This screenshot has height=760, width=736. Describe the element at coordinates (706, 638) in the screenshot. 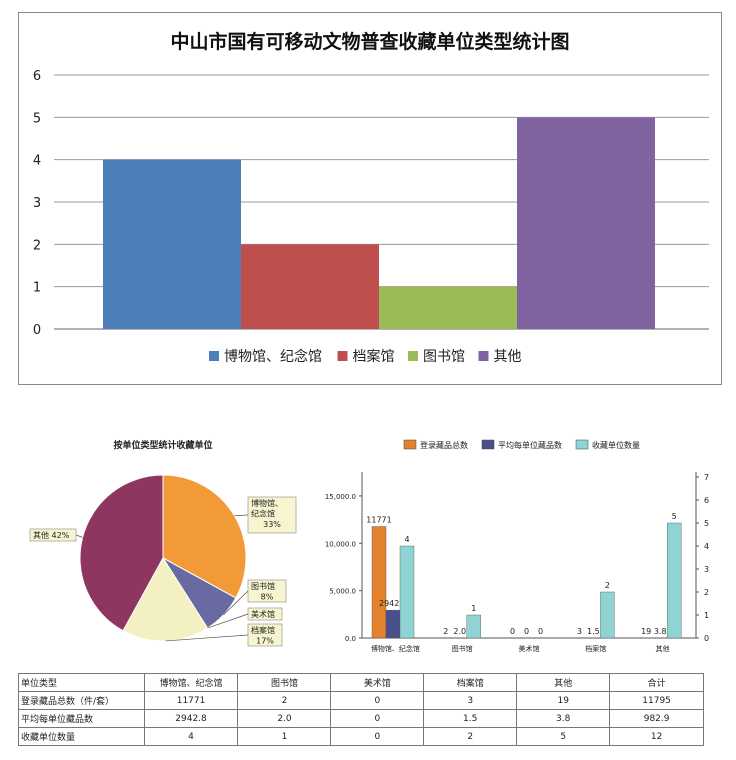

I see `right-tick-label: 0` at that location.